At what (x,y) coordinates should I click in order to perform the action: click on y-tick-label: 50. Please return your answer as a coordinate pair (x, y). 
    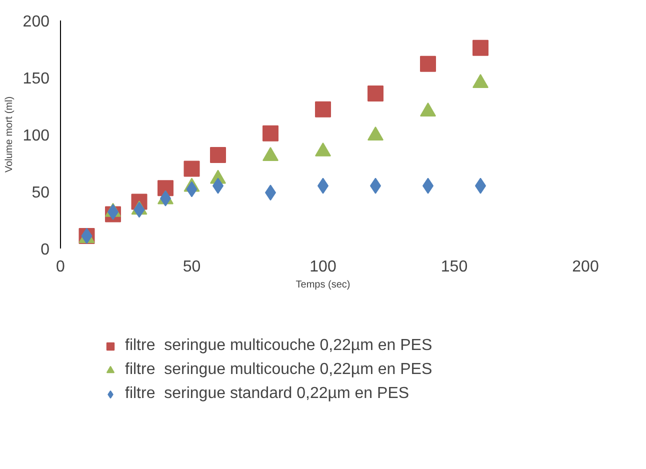
    Looking at the image, I should click on (41, 193).